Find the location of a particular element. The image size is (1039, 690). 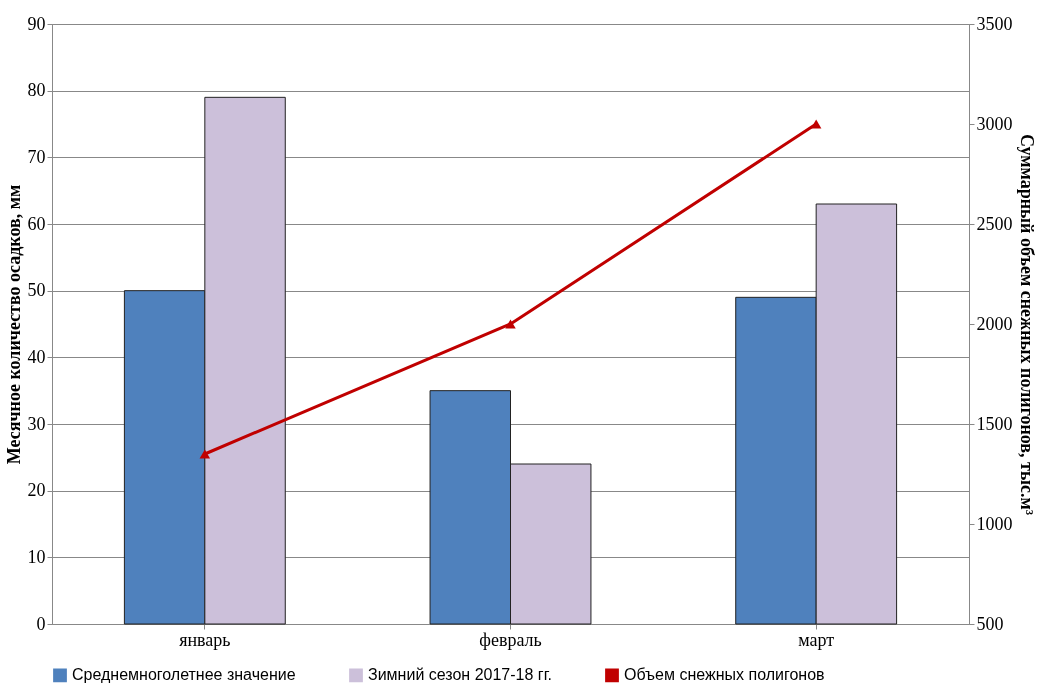

y-tick-label: 10 is located at coordinates (36, 556).